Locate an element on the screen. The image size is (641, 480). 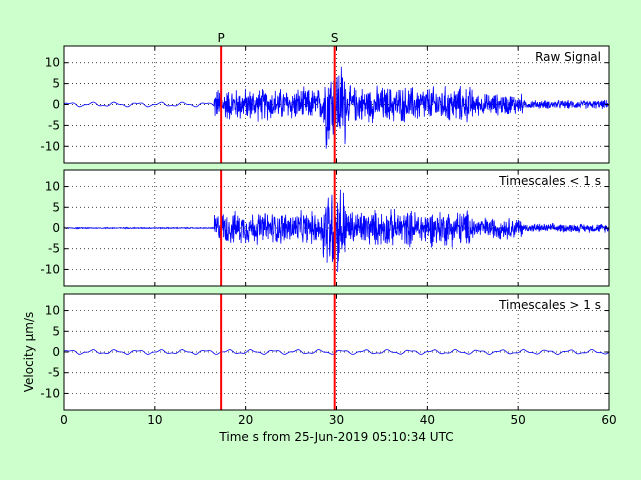
x-tick-label: 40 is located at coordinates (427, 420).